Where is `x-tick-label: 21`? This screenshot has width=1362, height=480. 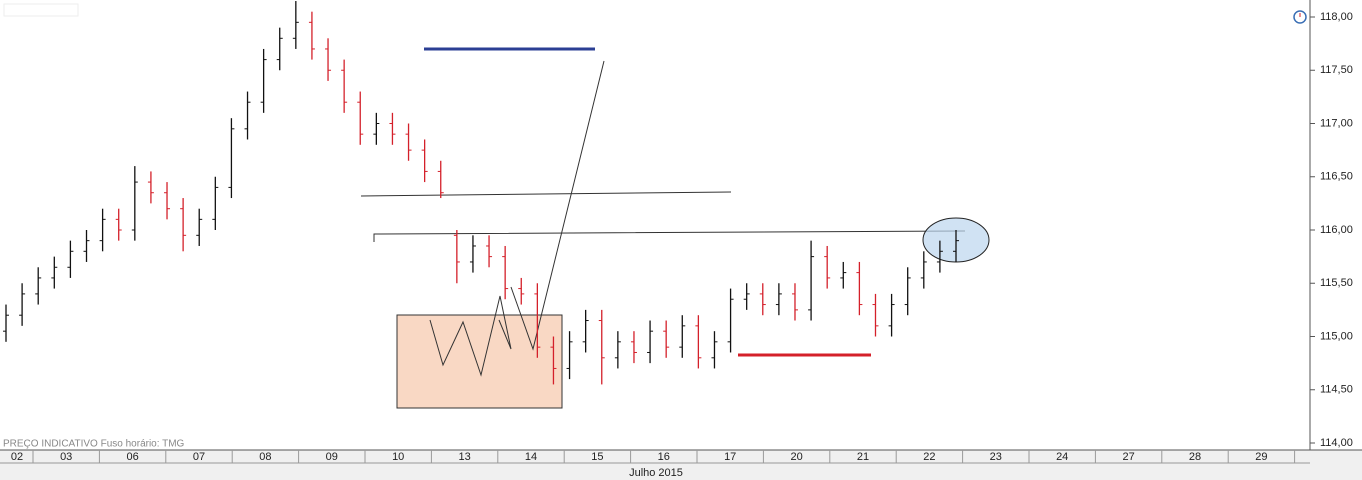 x-tick-label: 21 is located at coordinates (863, 457).